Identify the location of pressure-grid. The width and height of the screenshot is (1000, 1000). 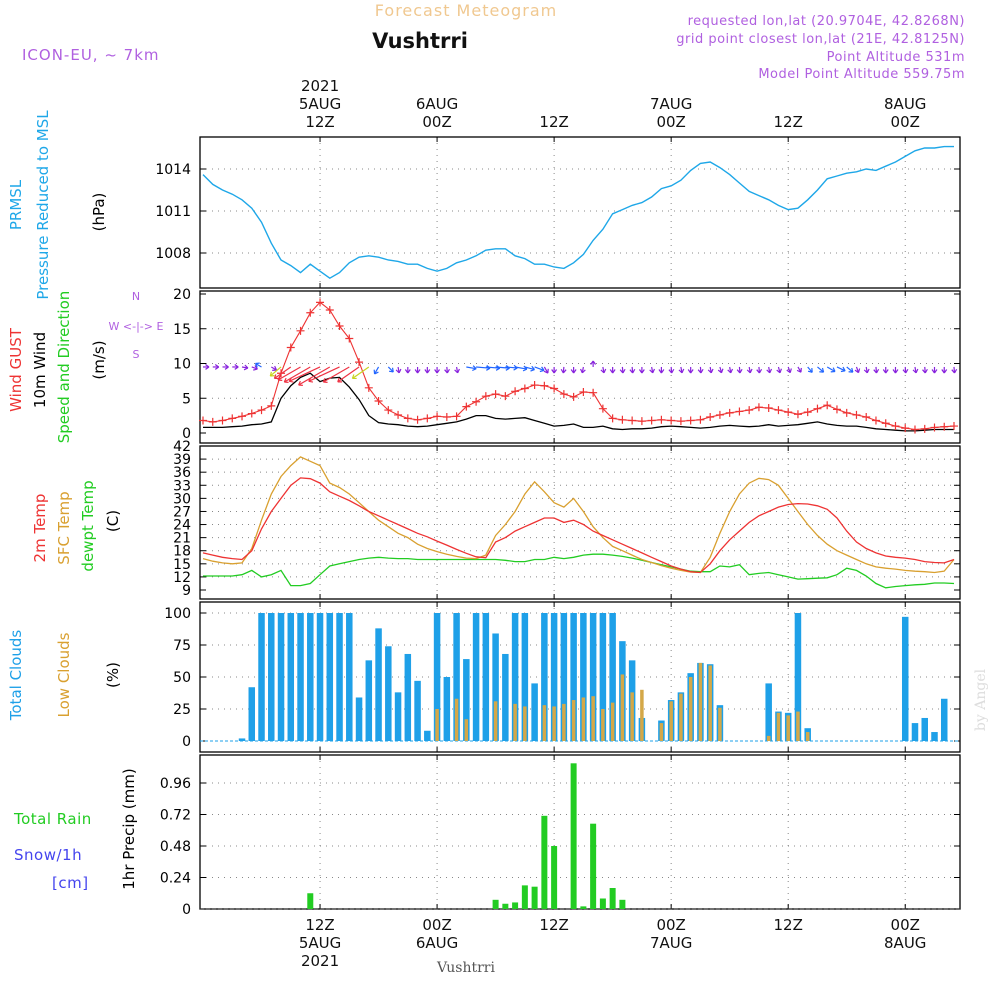
(580, 212).